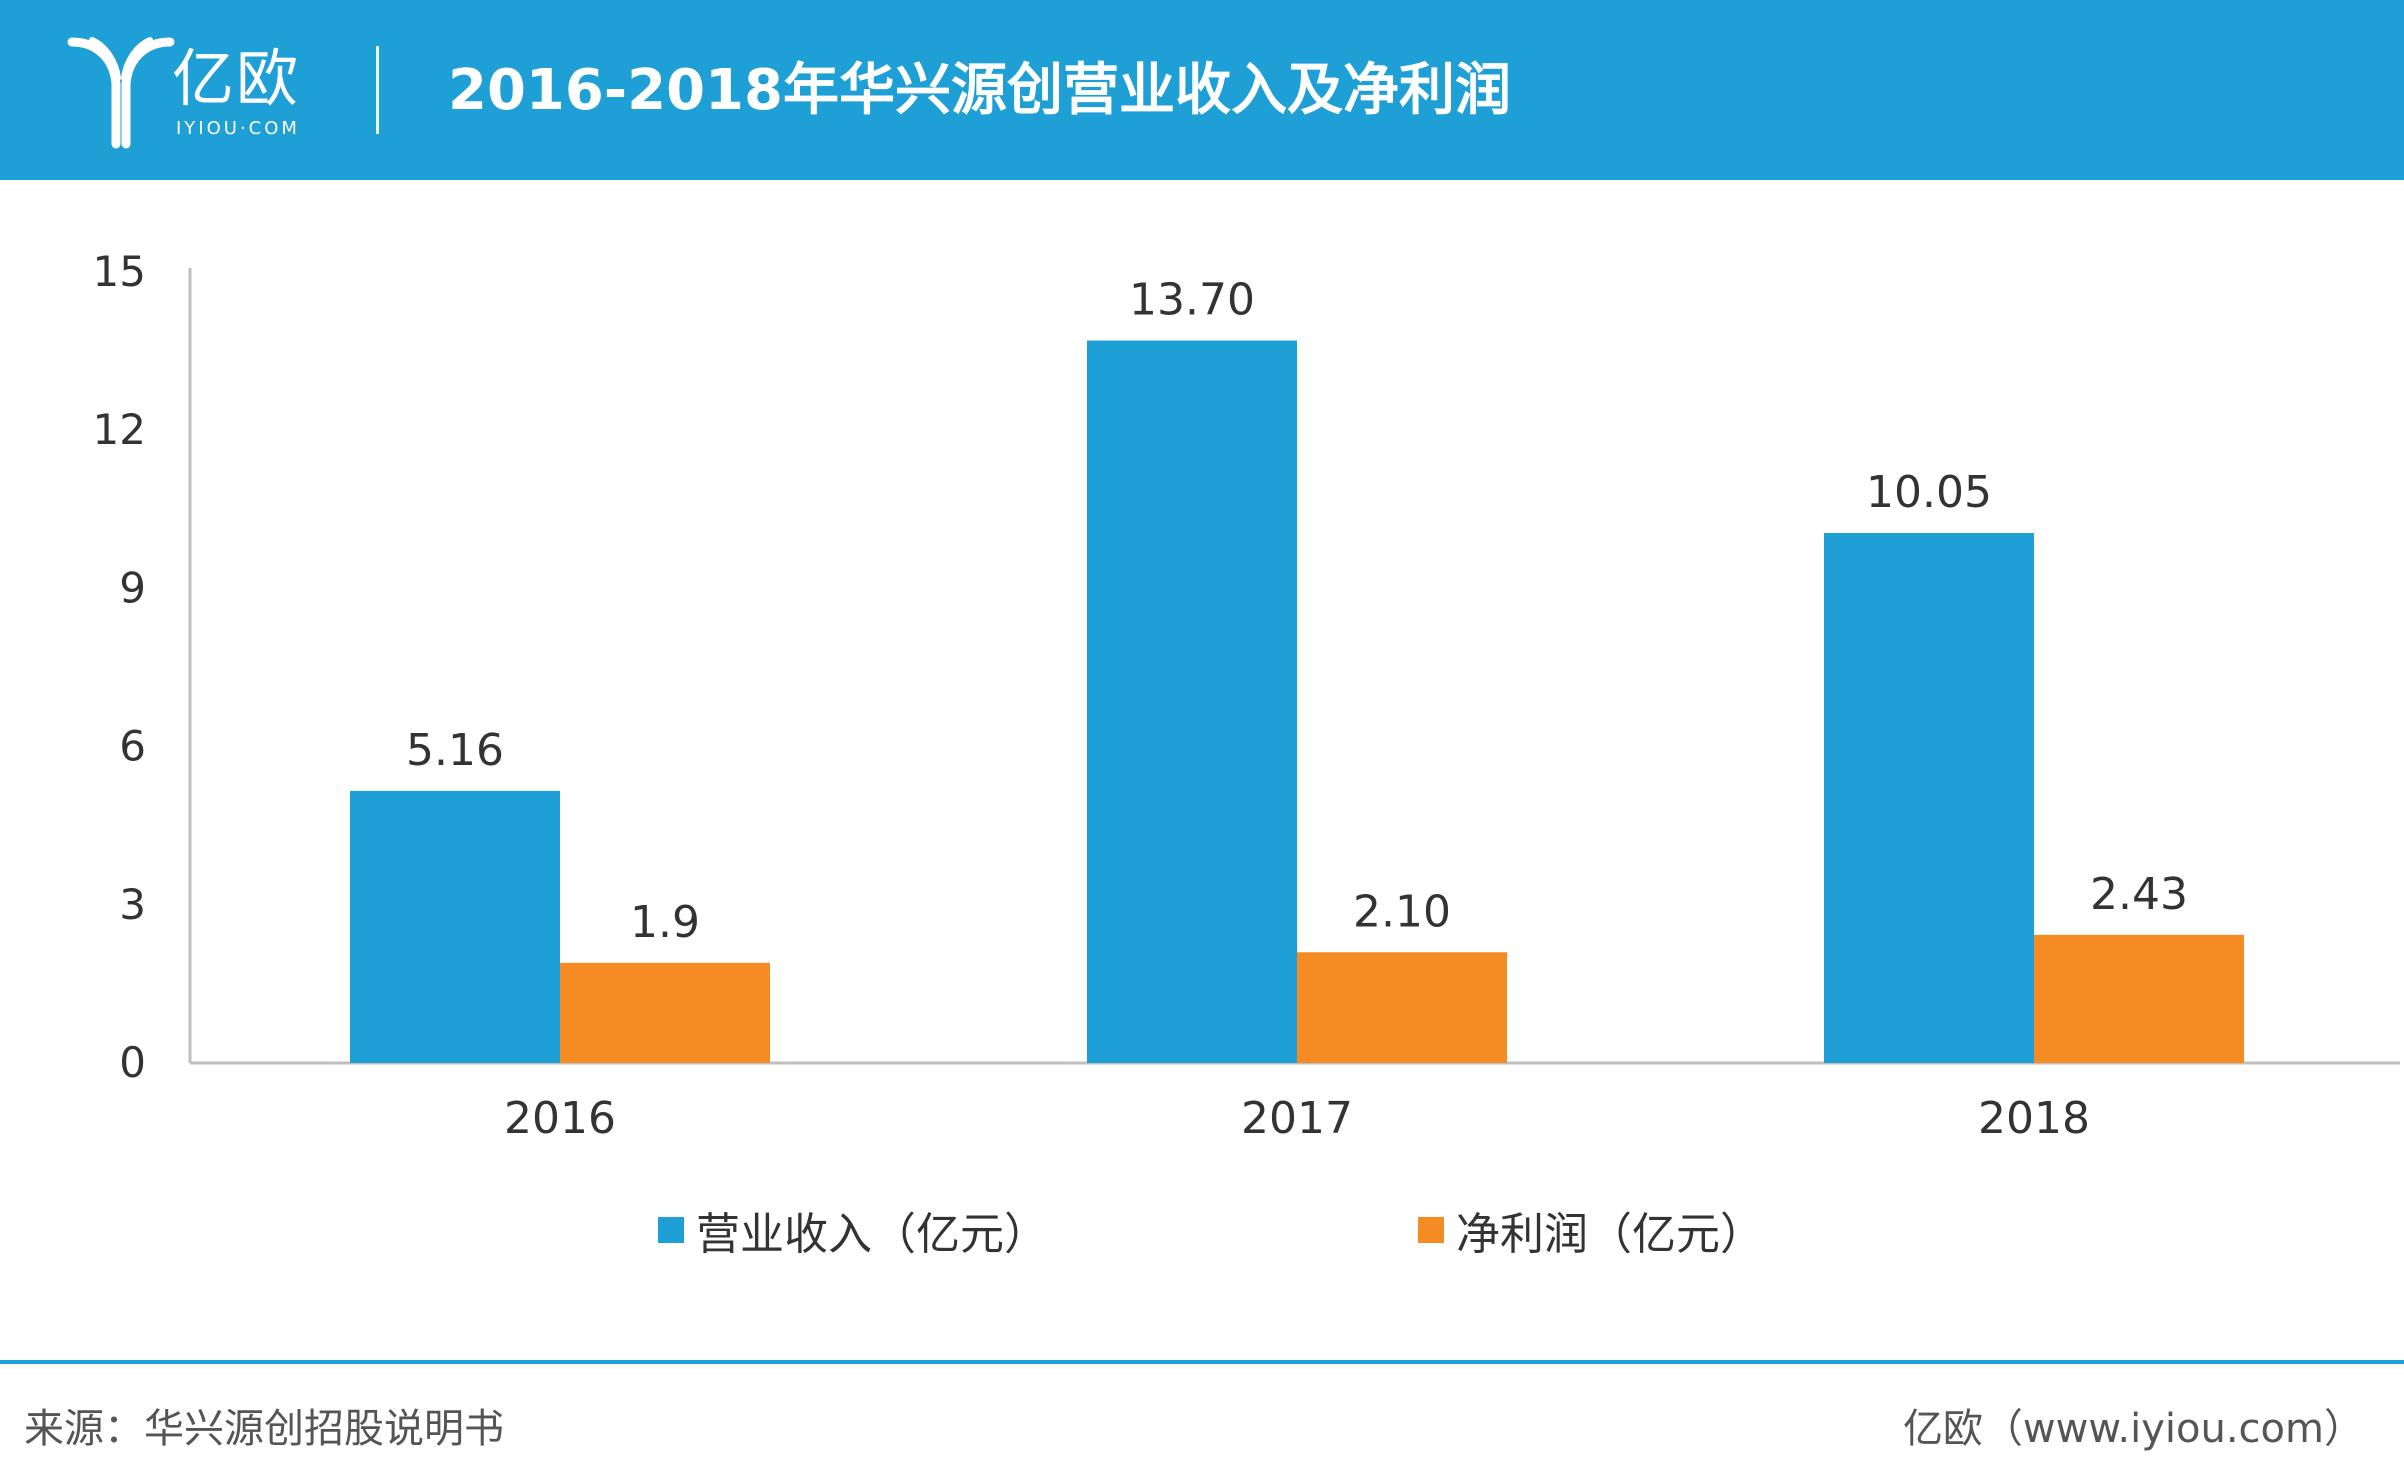 The image size is (2404, 1480). I want to click on data-label-profit-2017: 2.10, so click(1402, 911).